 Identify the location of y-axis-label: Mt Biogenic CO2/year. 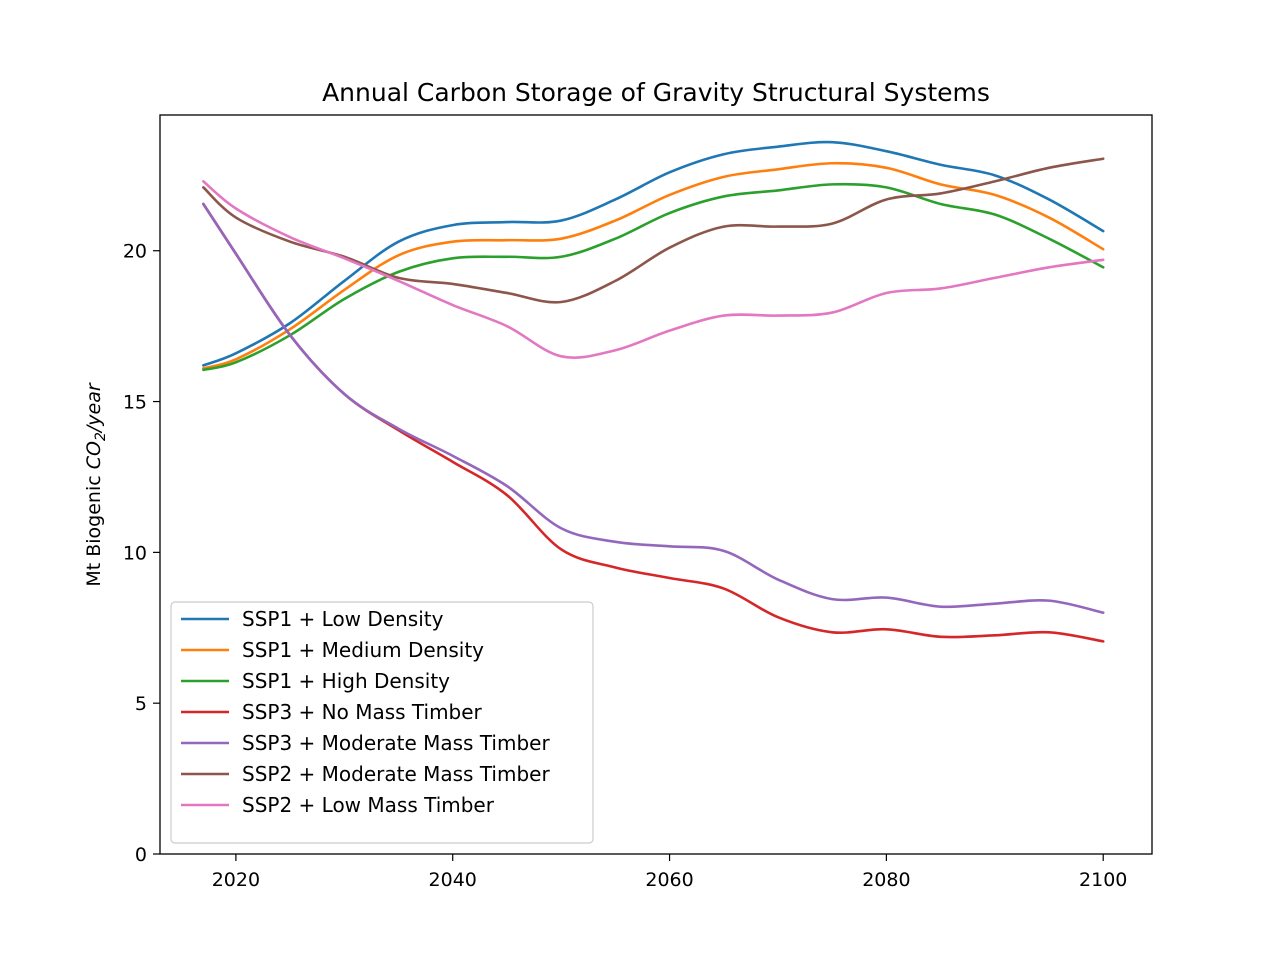
(96, 484).